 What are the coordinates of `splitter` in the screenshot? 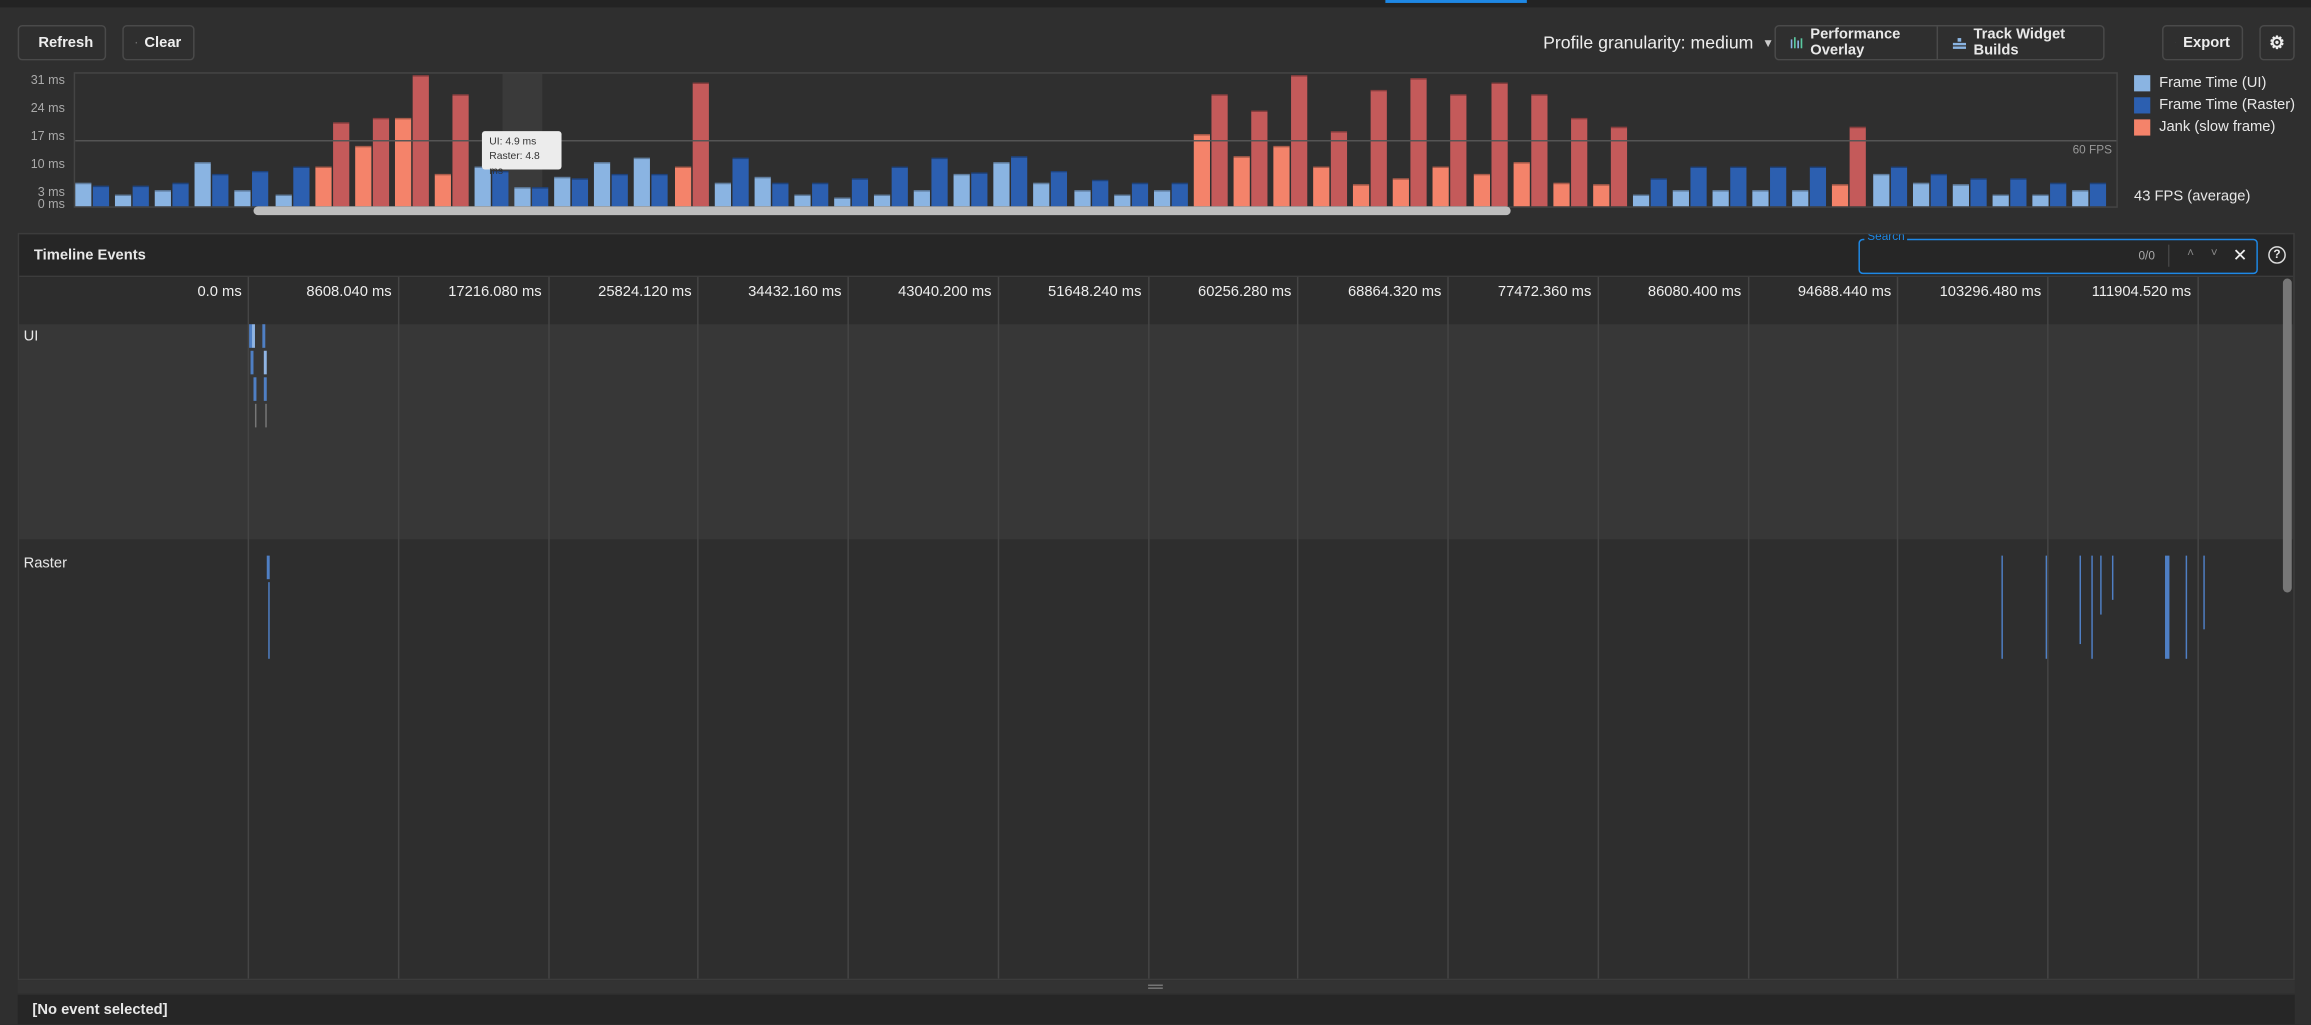 It's located at (1156, 987).